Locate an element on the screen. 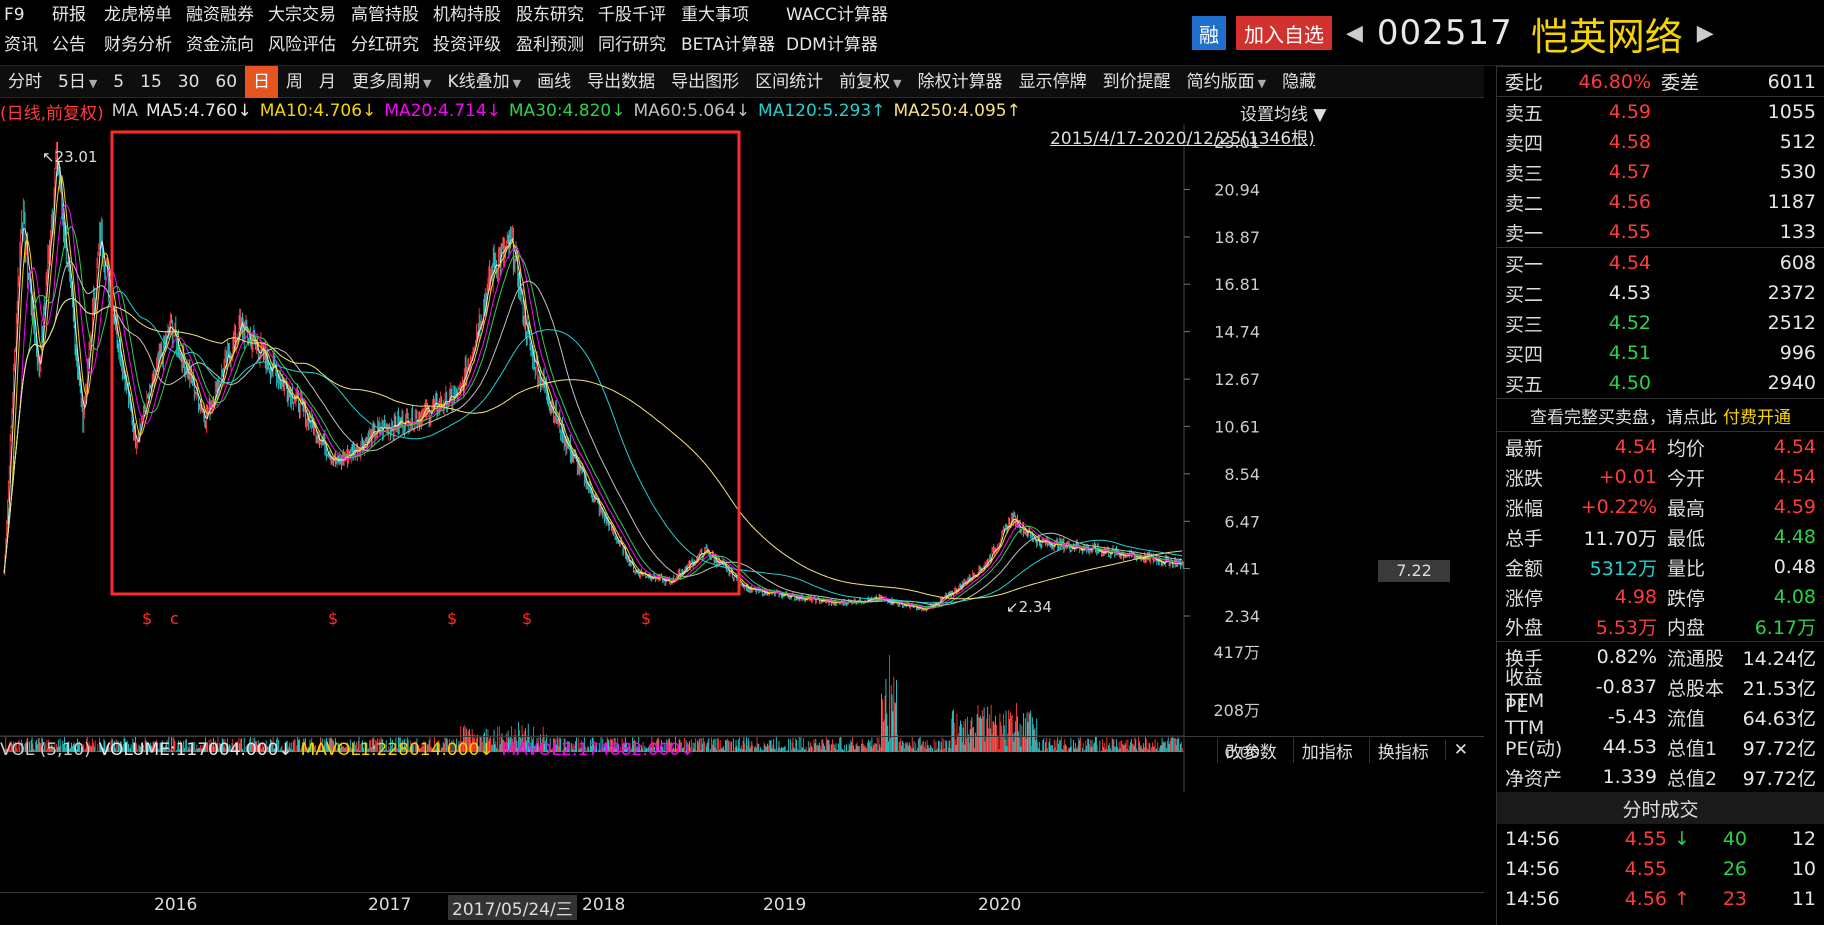  quote-value: +0.22% is located at coordinates (1618, 507).